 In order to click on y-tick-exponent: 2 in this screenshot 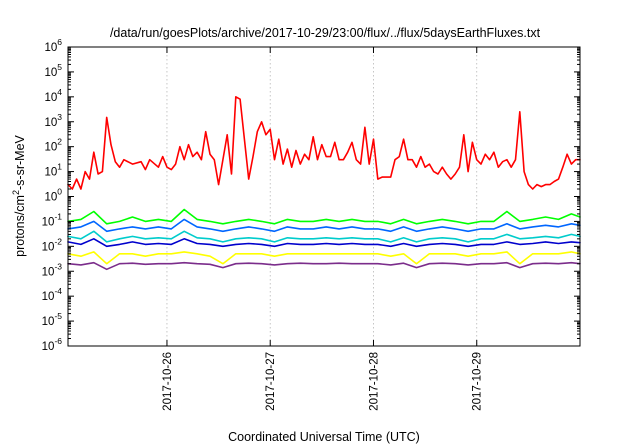, I will do `click(59, 142)`.